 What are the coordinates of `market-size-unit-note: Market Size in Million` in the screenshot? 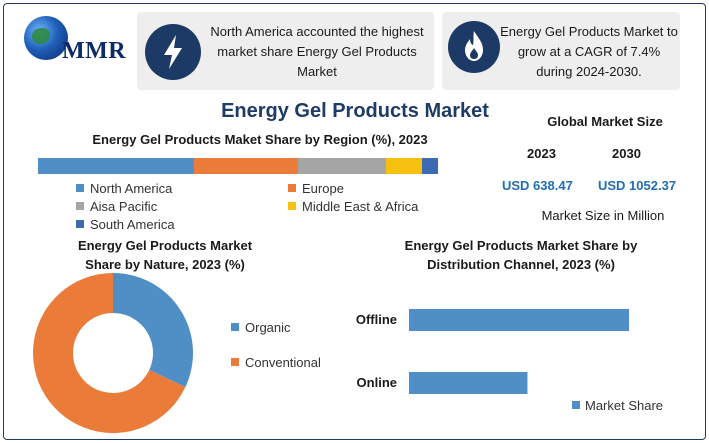 It's located at (603, 215).